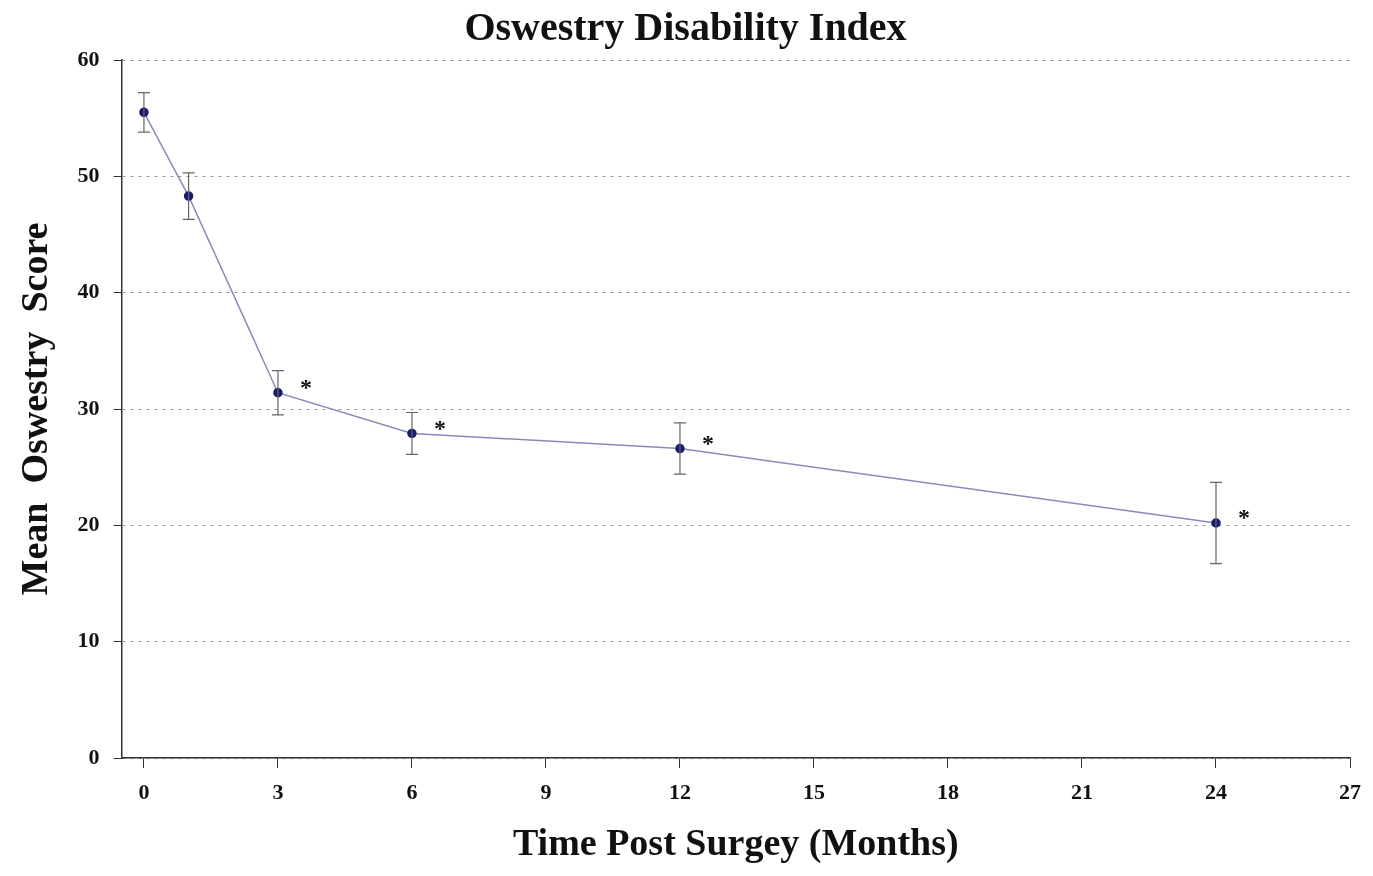 The height and width of the screenshot is (876, 1373). I want to click on x-axis-title: Time Post Surgey (Months), so click(735, 843).